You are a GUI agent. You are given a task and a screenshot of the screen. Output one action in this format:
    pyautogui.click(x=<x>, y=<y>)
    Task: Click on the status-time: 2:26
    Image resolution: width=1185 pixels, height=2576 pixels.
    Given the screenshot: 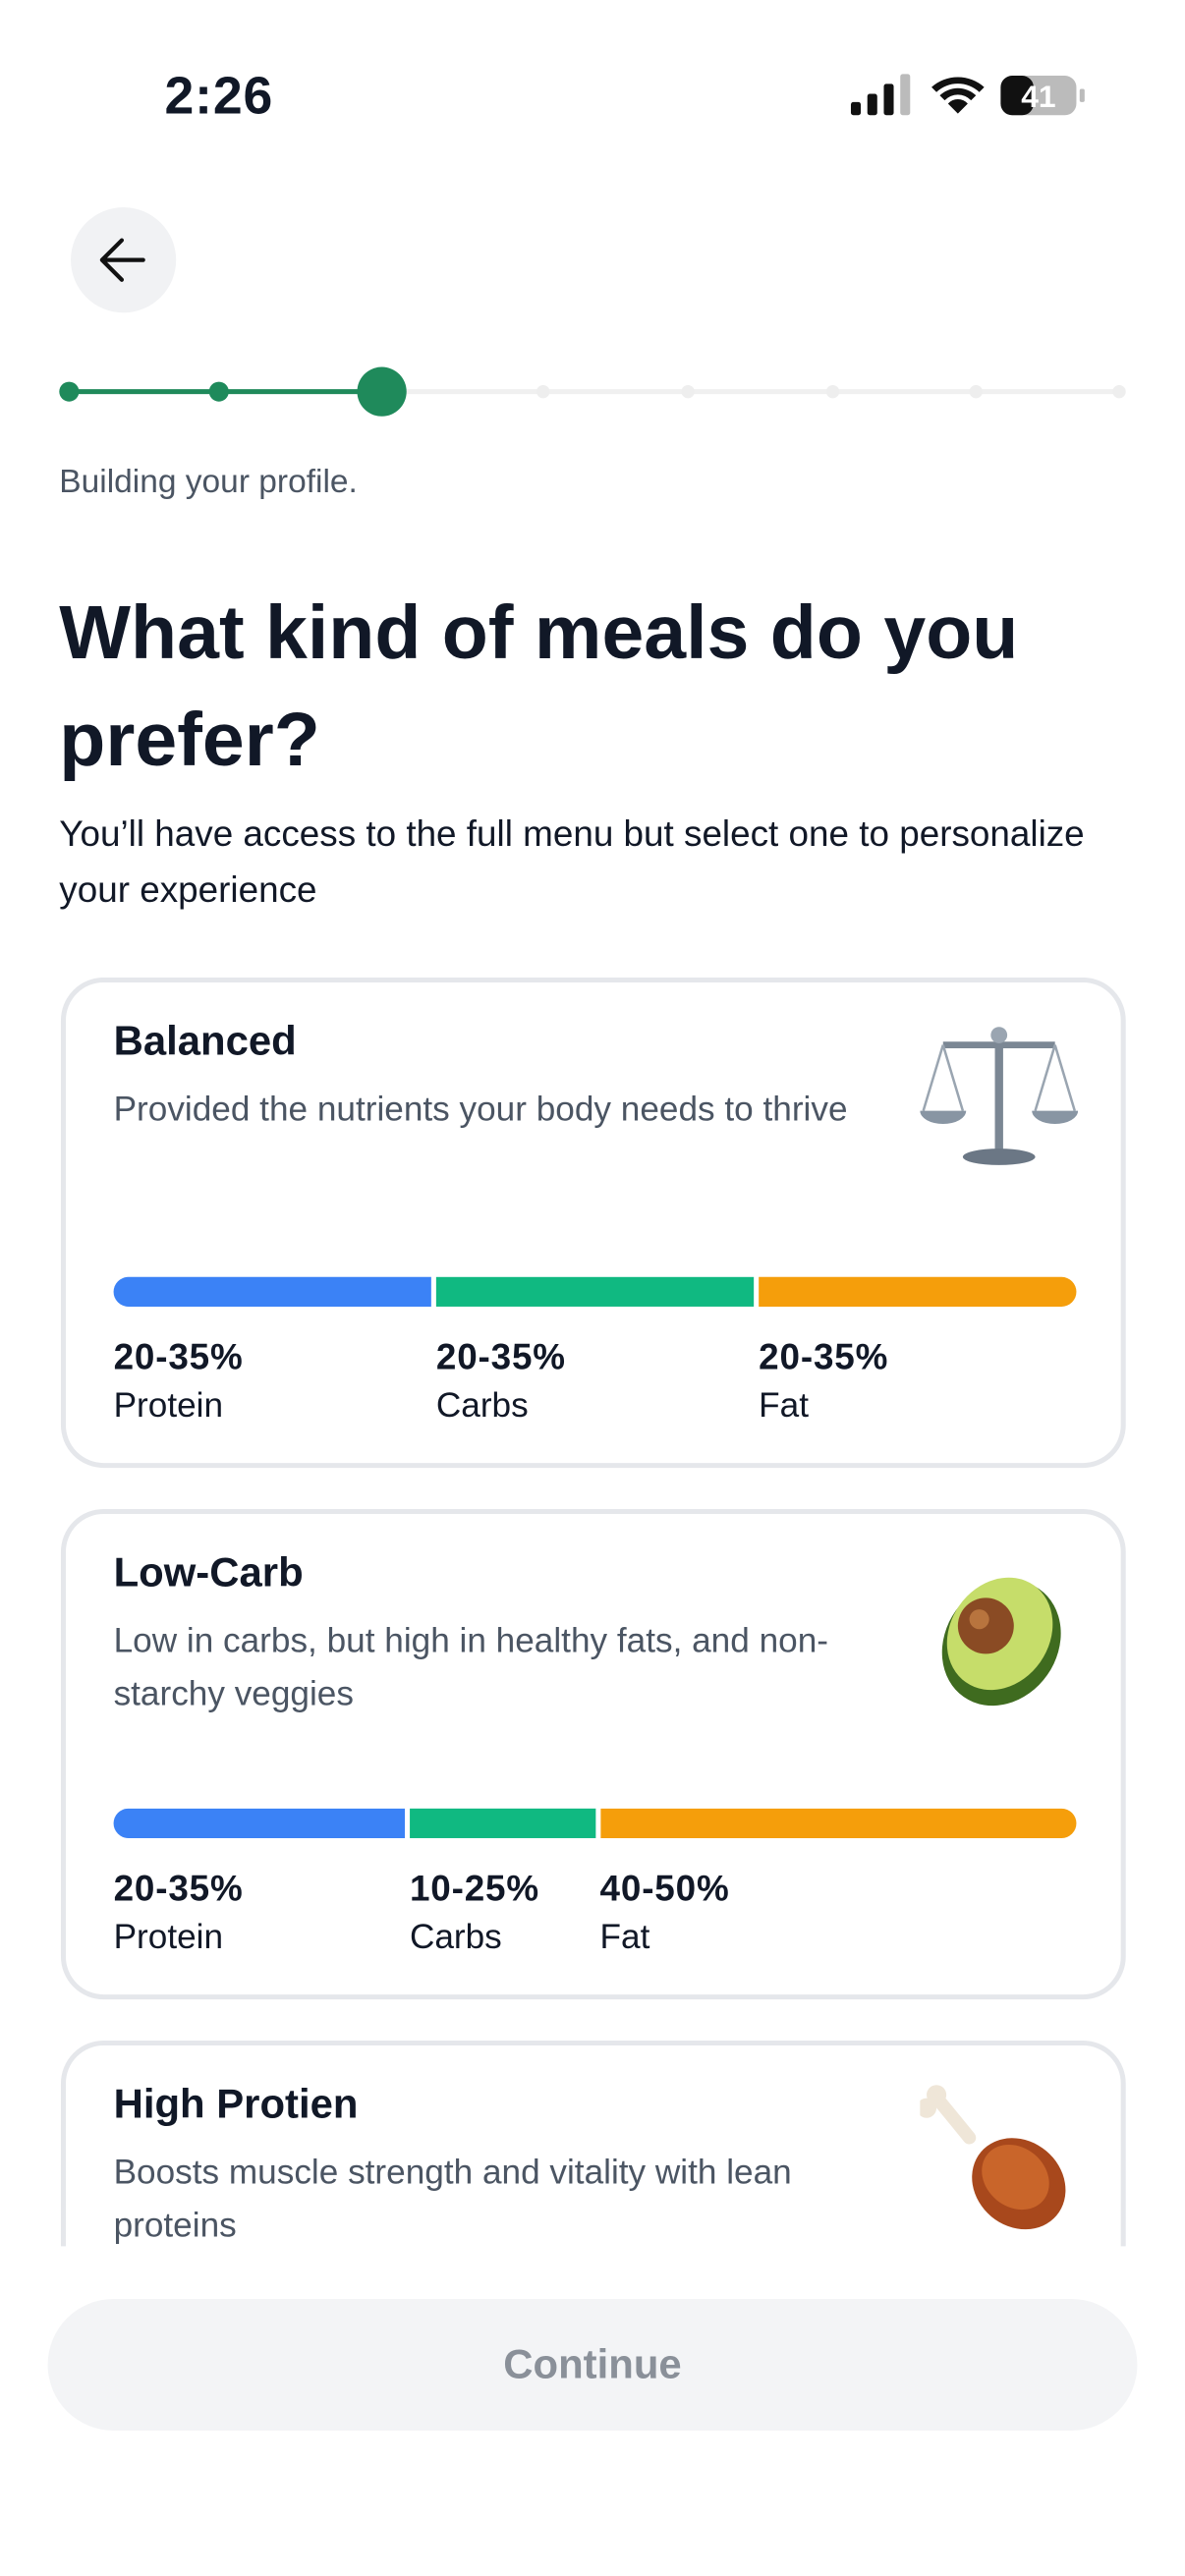 What is the action you would take?
    pyautogui.click(x=219, y=96)
    